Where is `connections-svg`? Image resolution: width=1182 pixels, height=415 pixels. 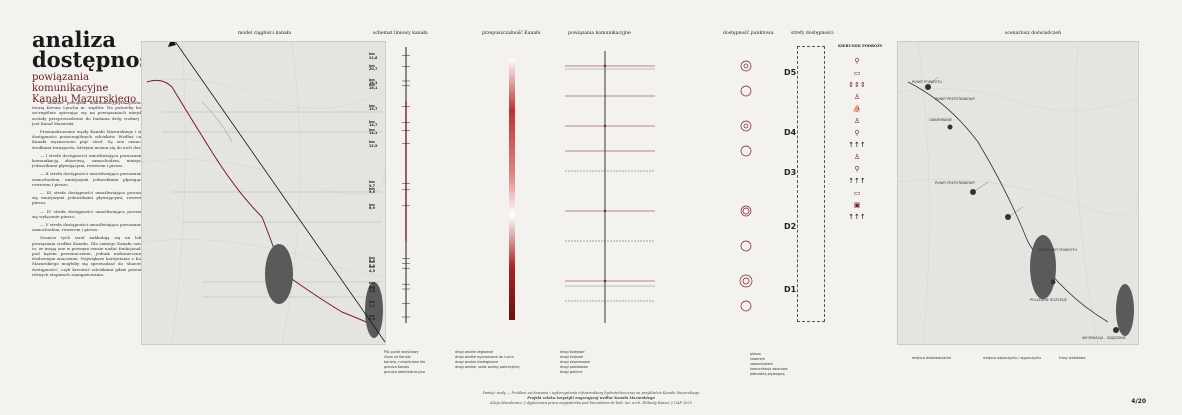 connections-svg is located at coordinates (610, 187).